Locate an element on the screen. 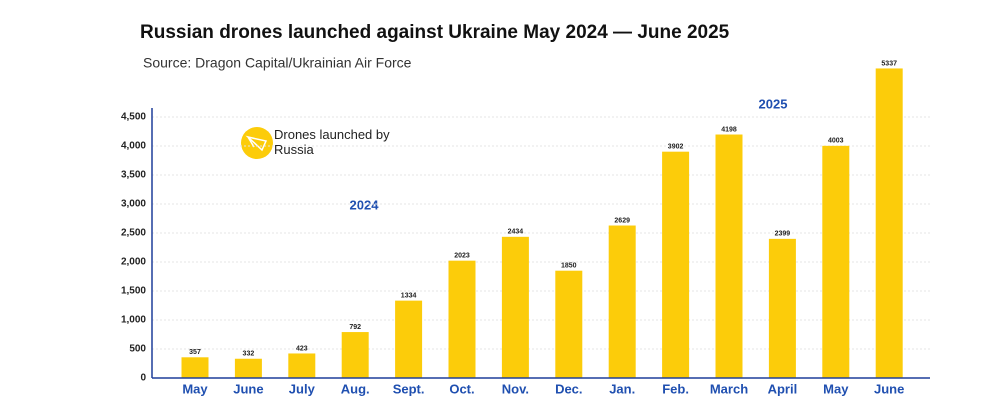  x-tick-label: Jan. is located at coordinates (622, 388).